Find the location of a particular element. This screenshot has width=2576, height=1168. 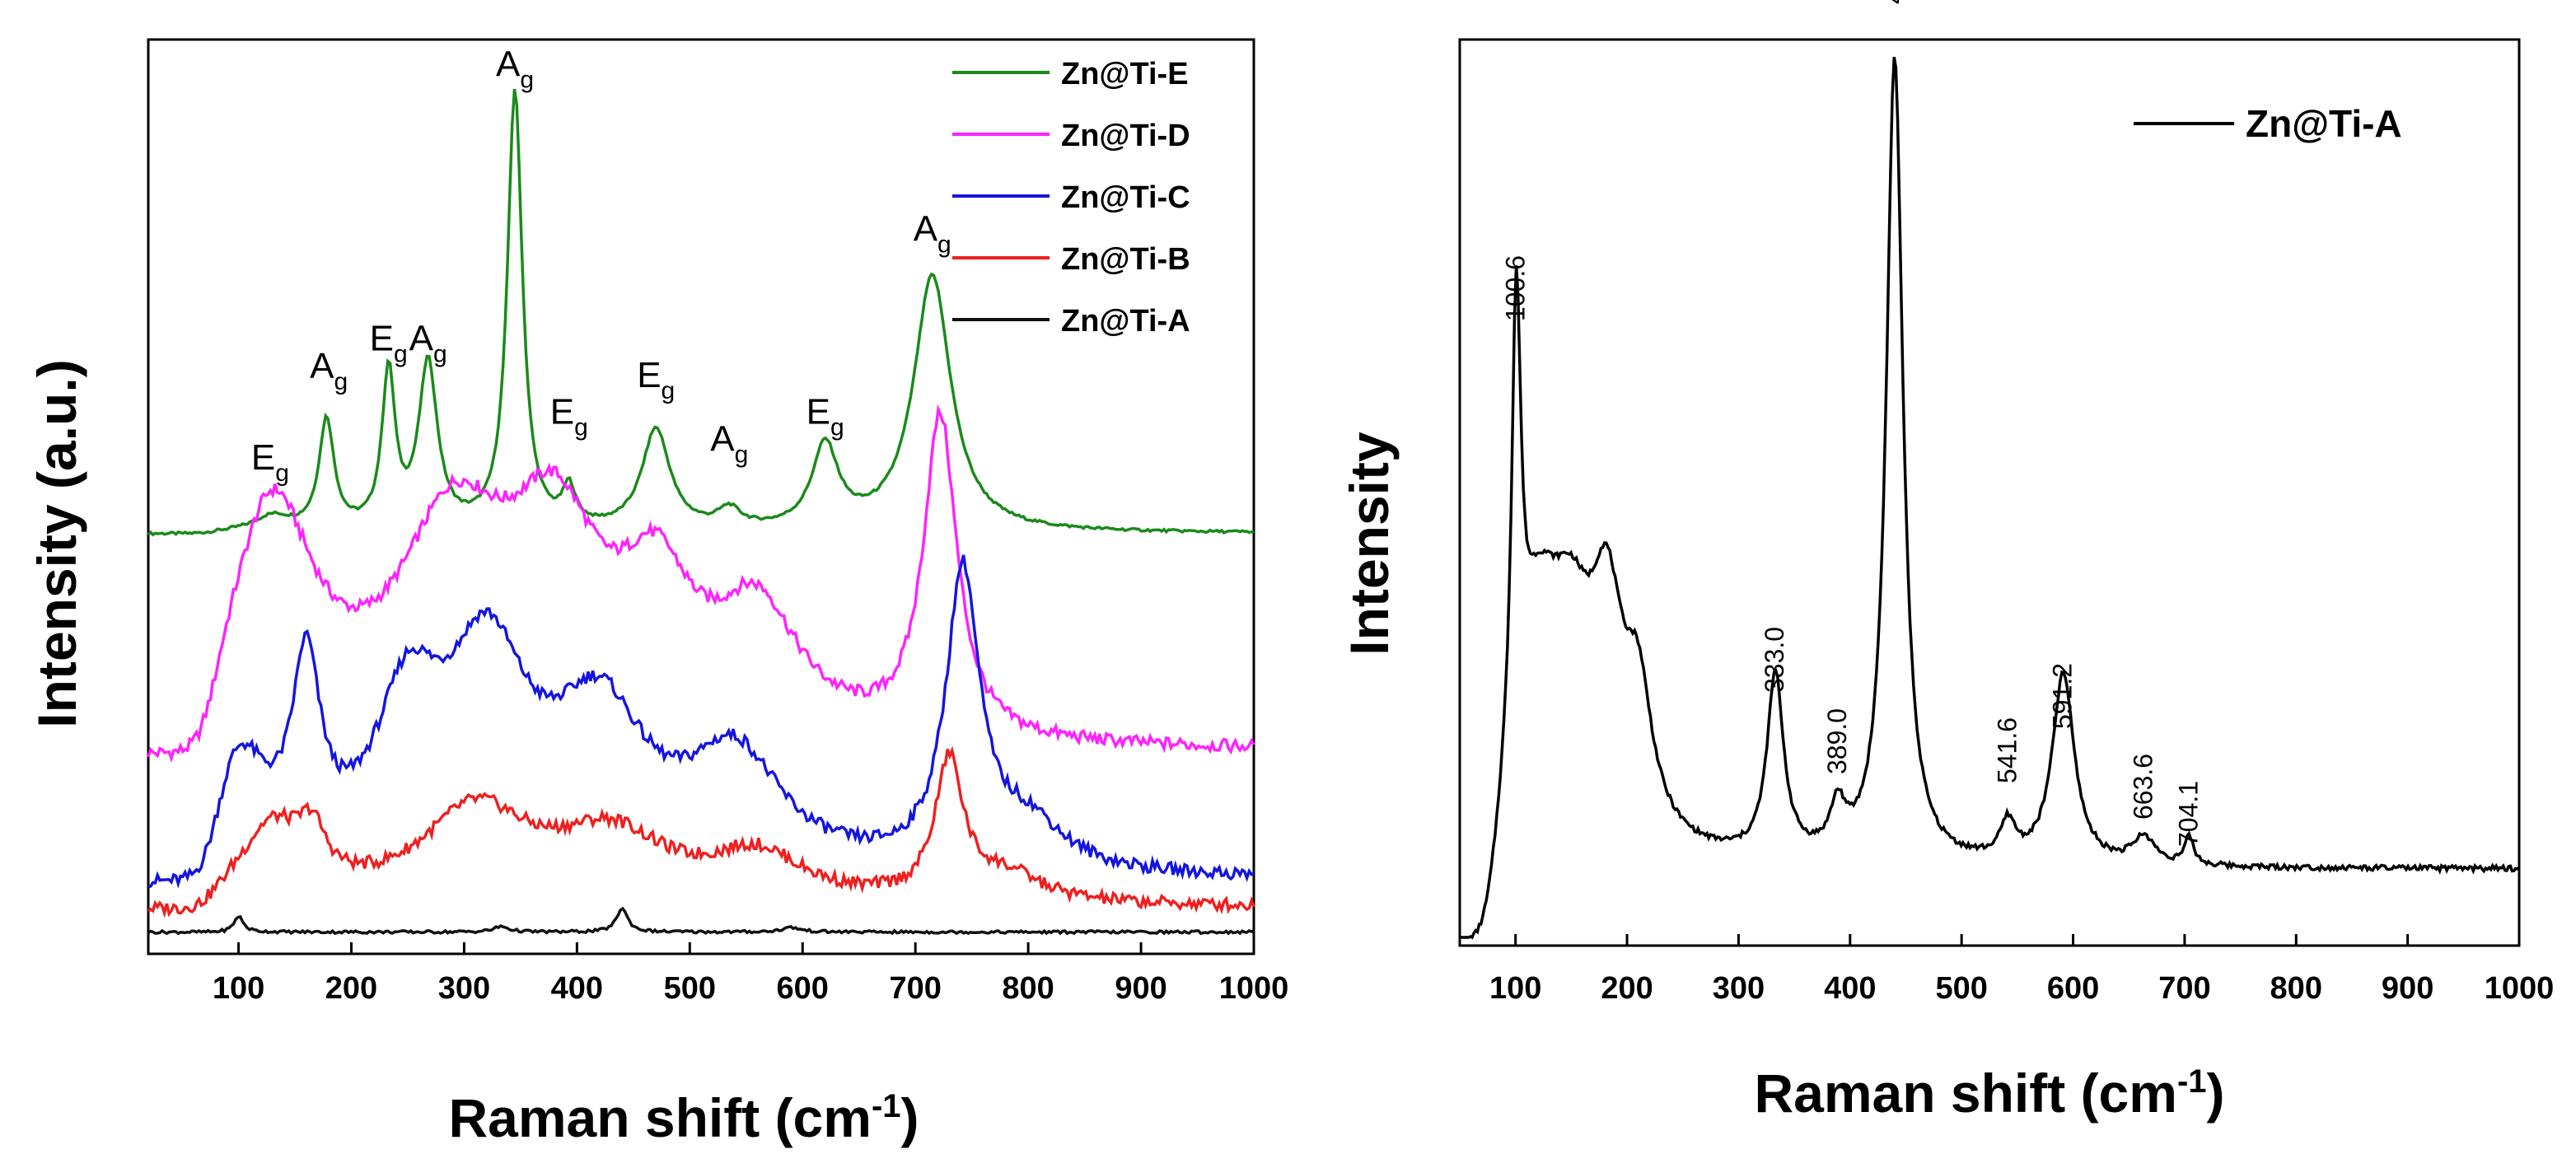

right-legend: Zn@Ti-A is located at coordinates (2268, 123).